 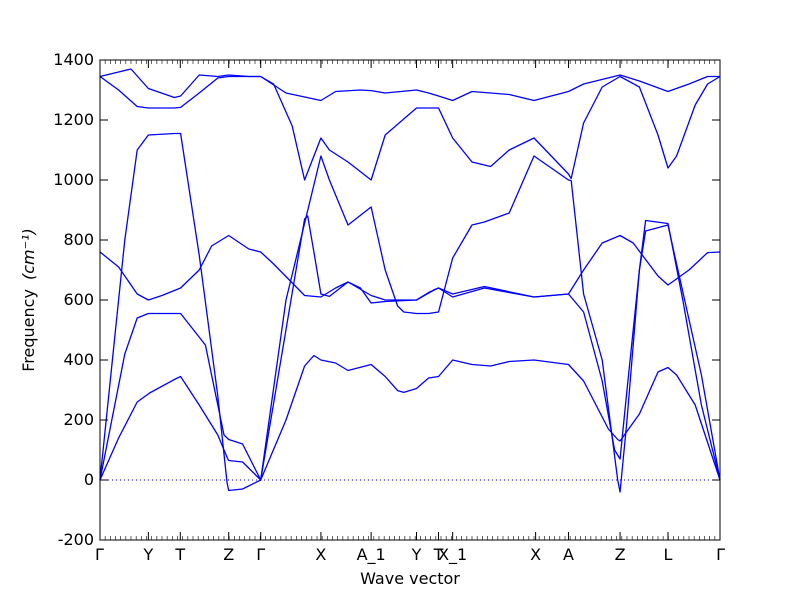 I want to click on y-tick-label: 1400, so click(x=73, y=59).